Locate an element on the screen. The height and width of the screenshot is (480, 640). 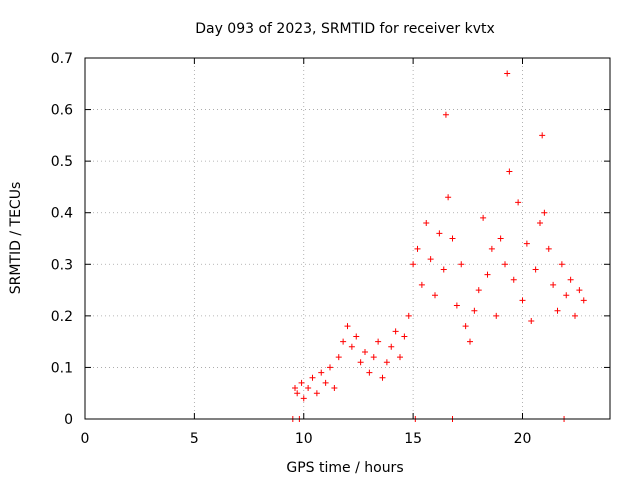
x-axis-label: GPS time / hours is located at coordinates (344, 468).